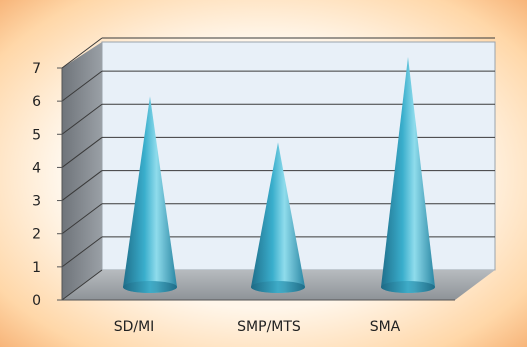  What do you see at coordinates (36, 235) in the screenshot?
I see `y-tick-label: 2` at bounding box center [36, 235].